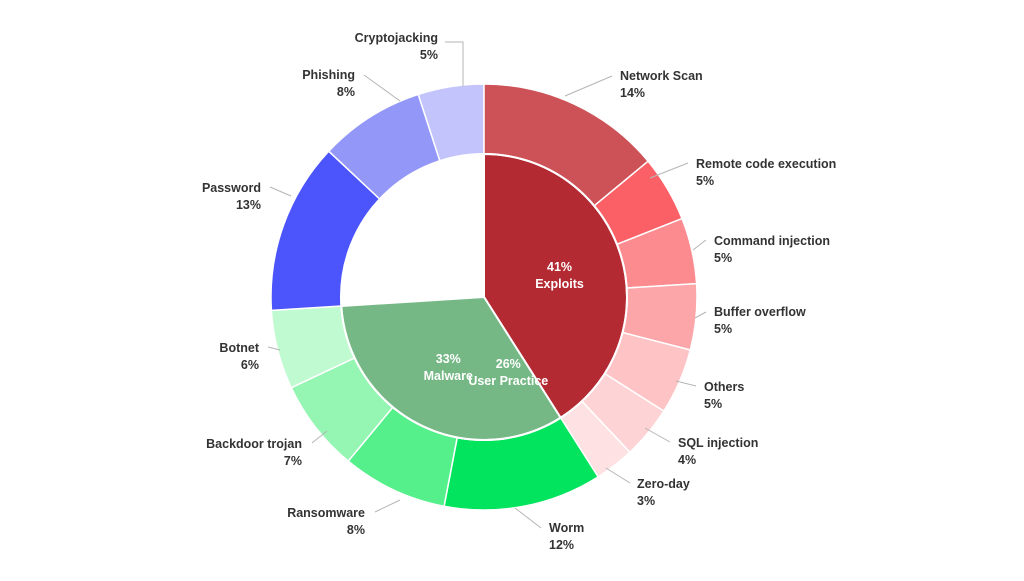  I want to click on outer-label-buffer-overflow: Buffer overflow, so click(760, 312).